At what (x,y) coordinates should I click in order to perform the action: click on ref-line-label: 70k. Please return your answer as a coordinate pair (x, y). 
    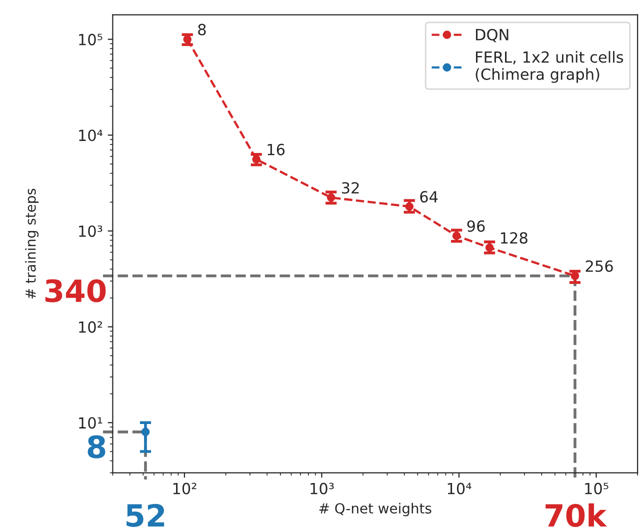
    Looking at the image, I should click on (576, 515).